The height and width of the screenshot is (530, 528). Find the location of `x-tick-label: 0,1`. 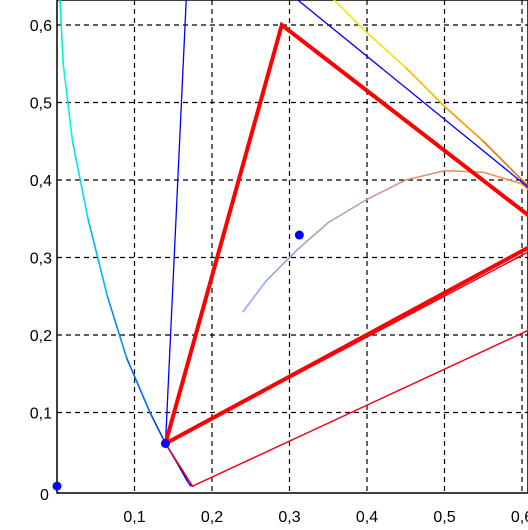

x-tick-label: 0,1 is located at coordinates (134, 517).